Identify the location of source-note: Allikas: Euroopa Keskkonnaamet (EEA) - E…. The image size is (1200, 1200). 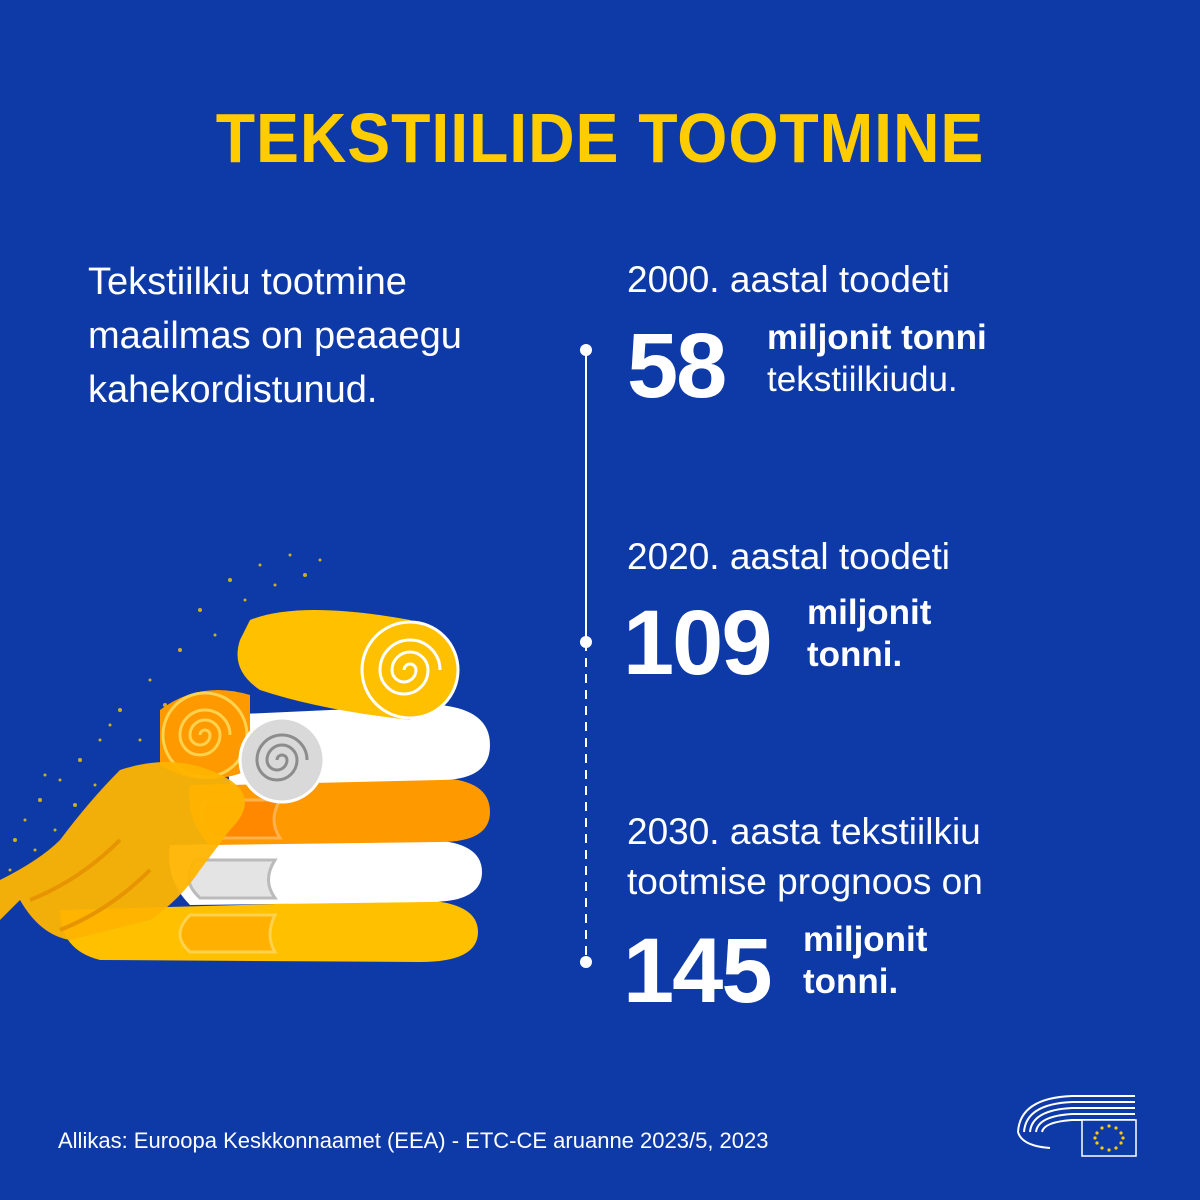
(413, 1140).